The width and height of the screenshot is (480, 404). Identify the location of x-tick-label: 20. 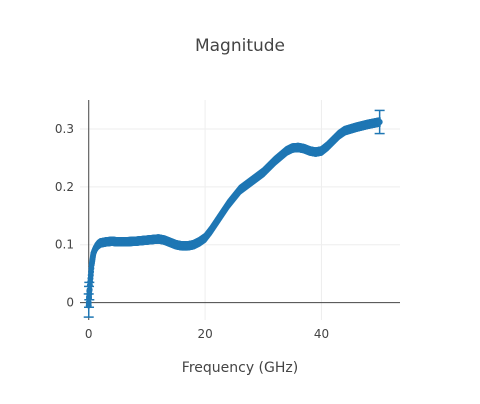
(204, 334).